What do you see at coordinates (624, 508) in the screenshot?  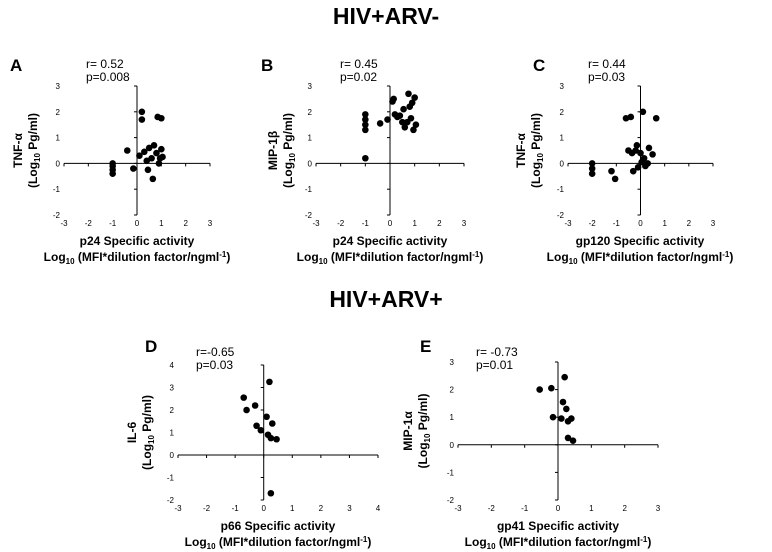 I see `x-tick-label-e: 2` at bounding box center [624, 508].